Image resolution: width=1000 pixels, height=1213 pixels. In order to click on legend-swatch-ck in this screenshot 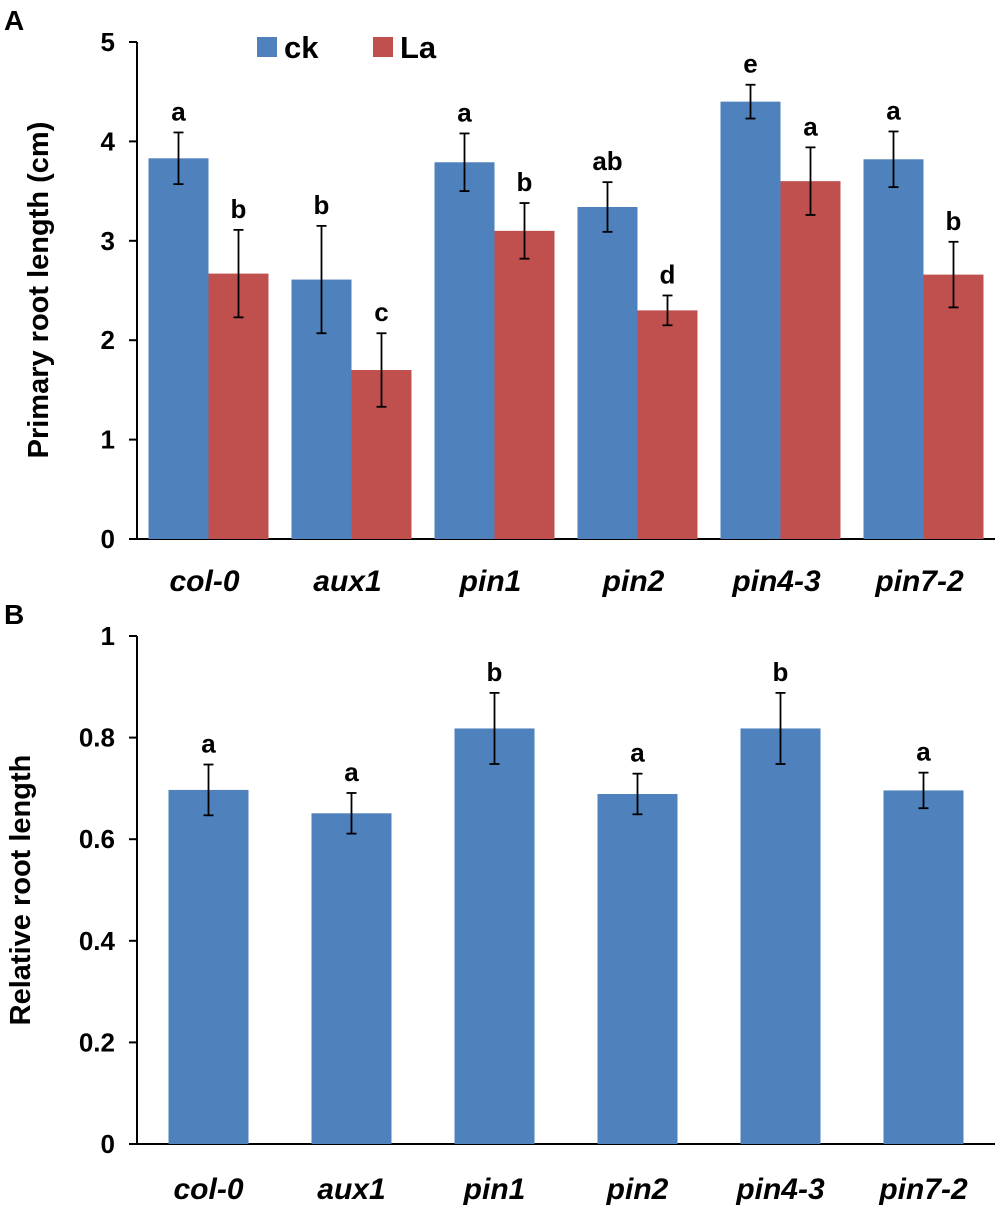, I will do `click(267, 47)`.